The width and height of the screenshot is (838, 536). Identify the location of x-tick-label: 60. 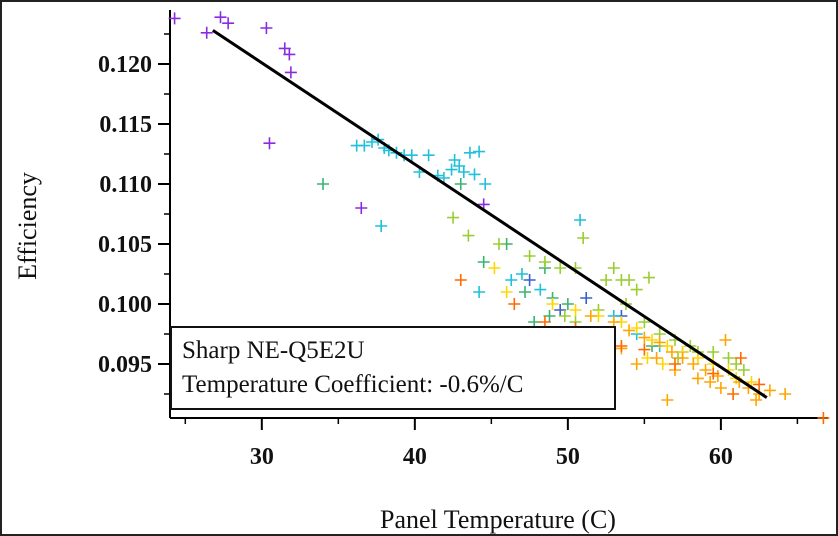
(721, 457).